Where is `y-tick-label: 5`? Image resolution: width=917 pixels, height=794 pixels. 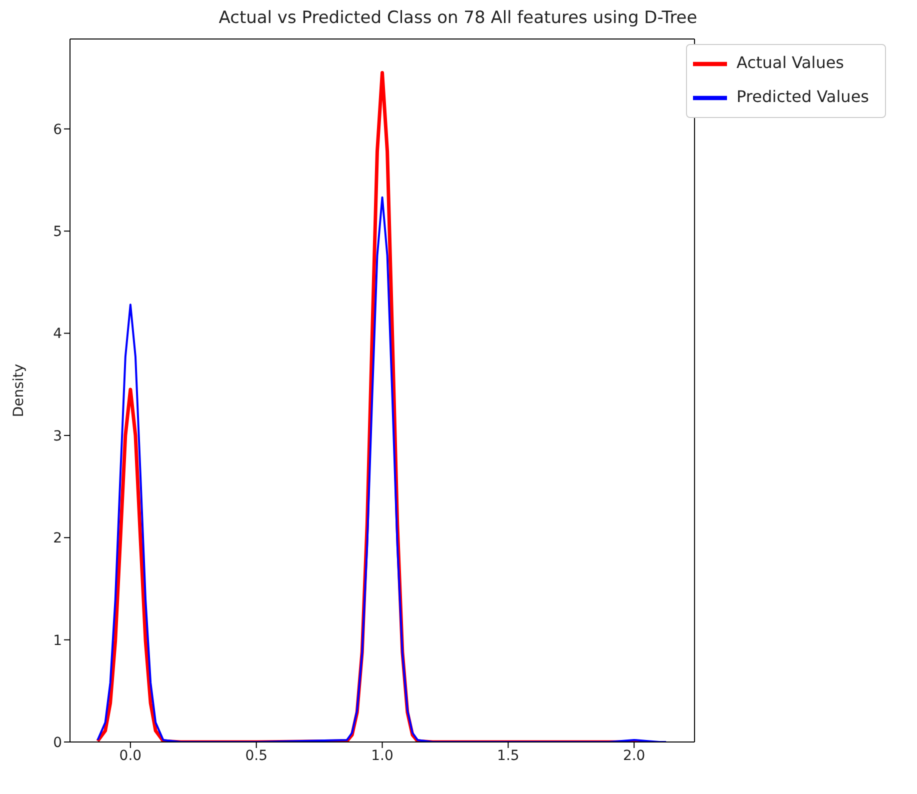 y-tick-label: 5 is located at coordinates (57, 232).